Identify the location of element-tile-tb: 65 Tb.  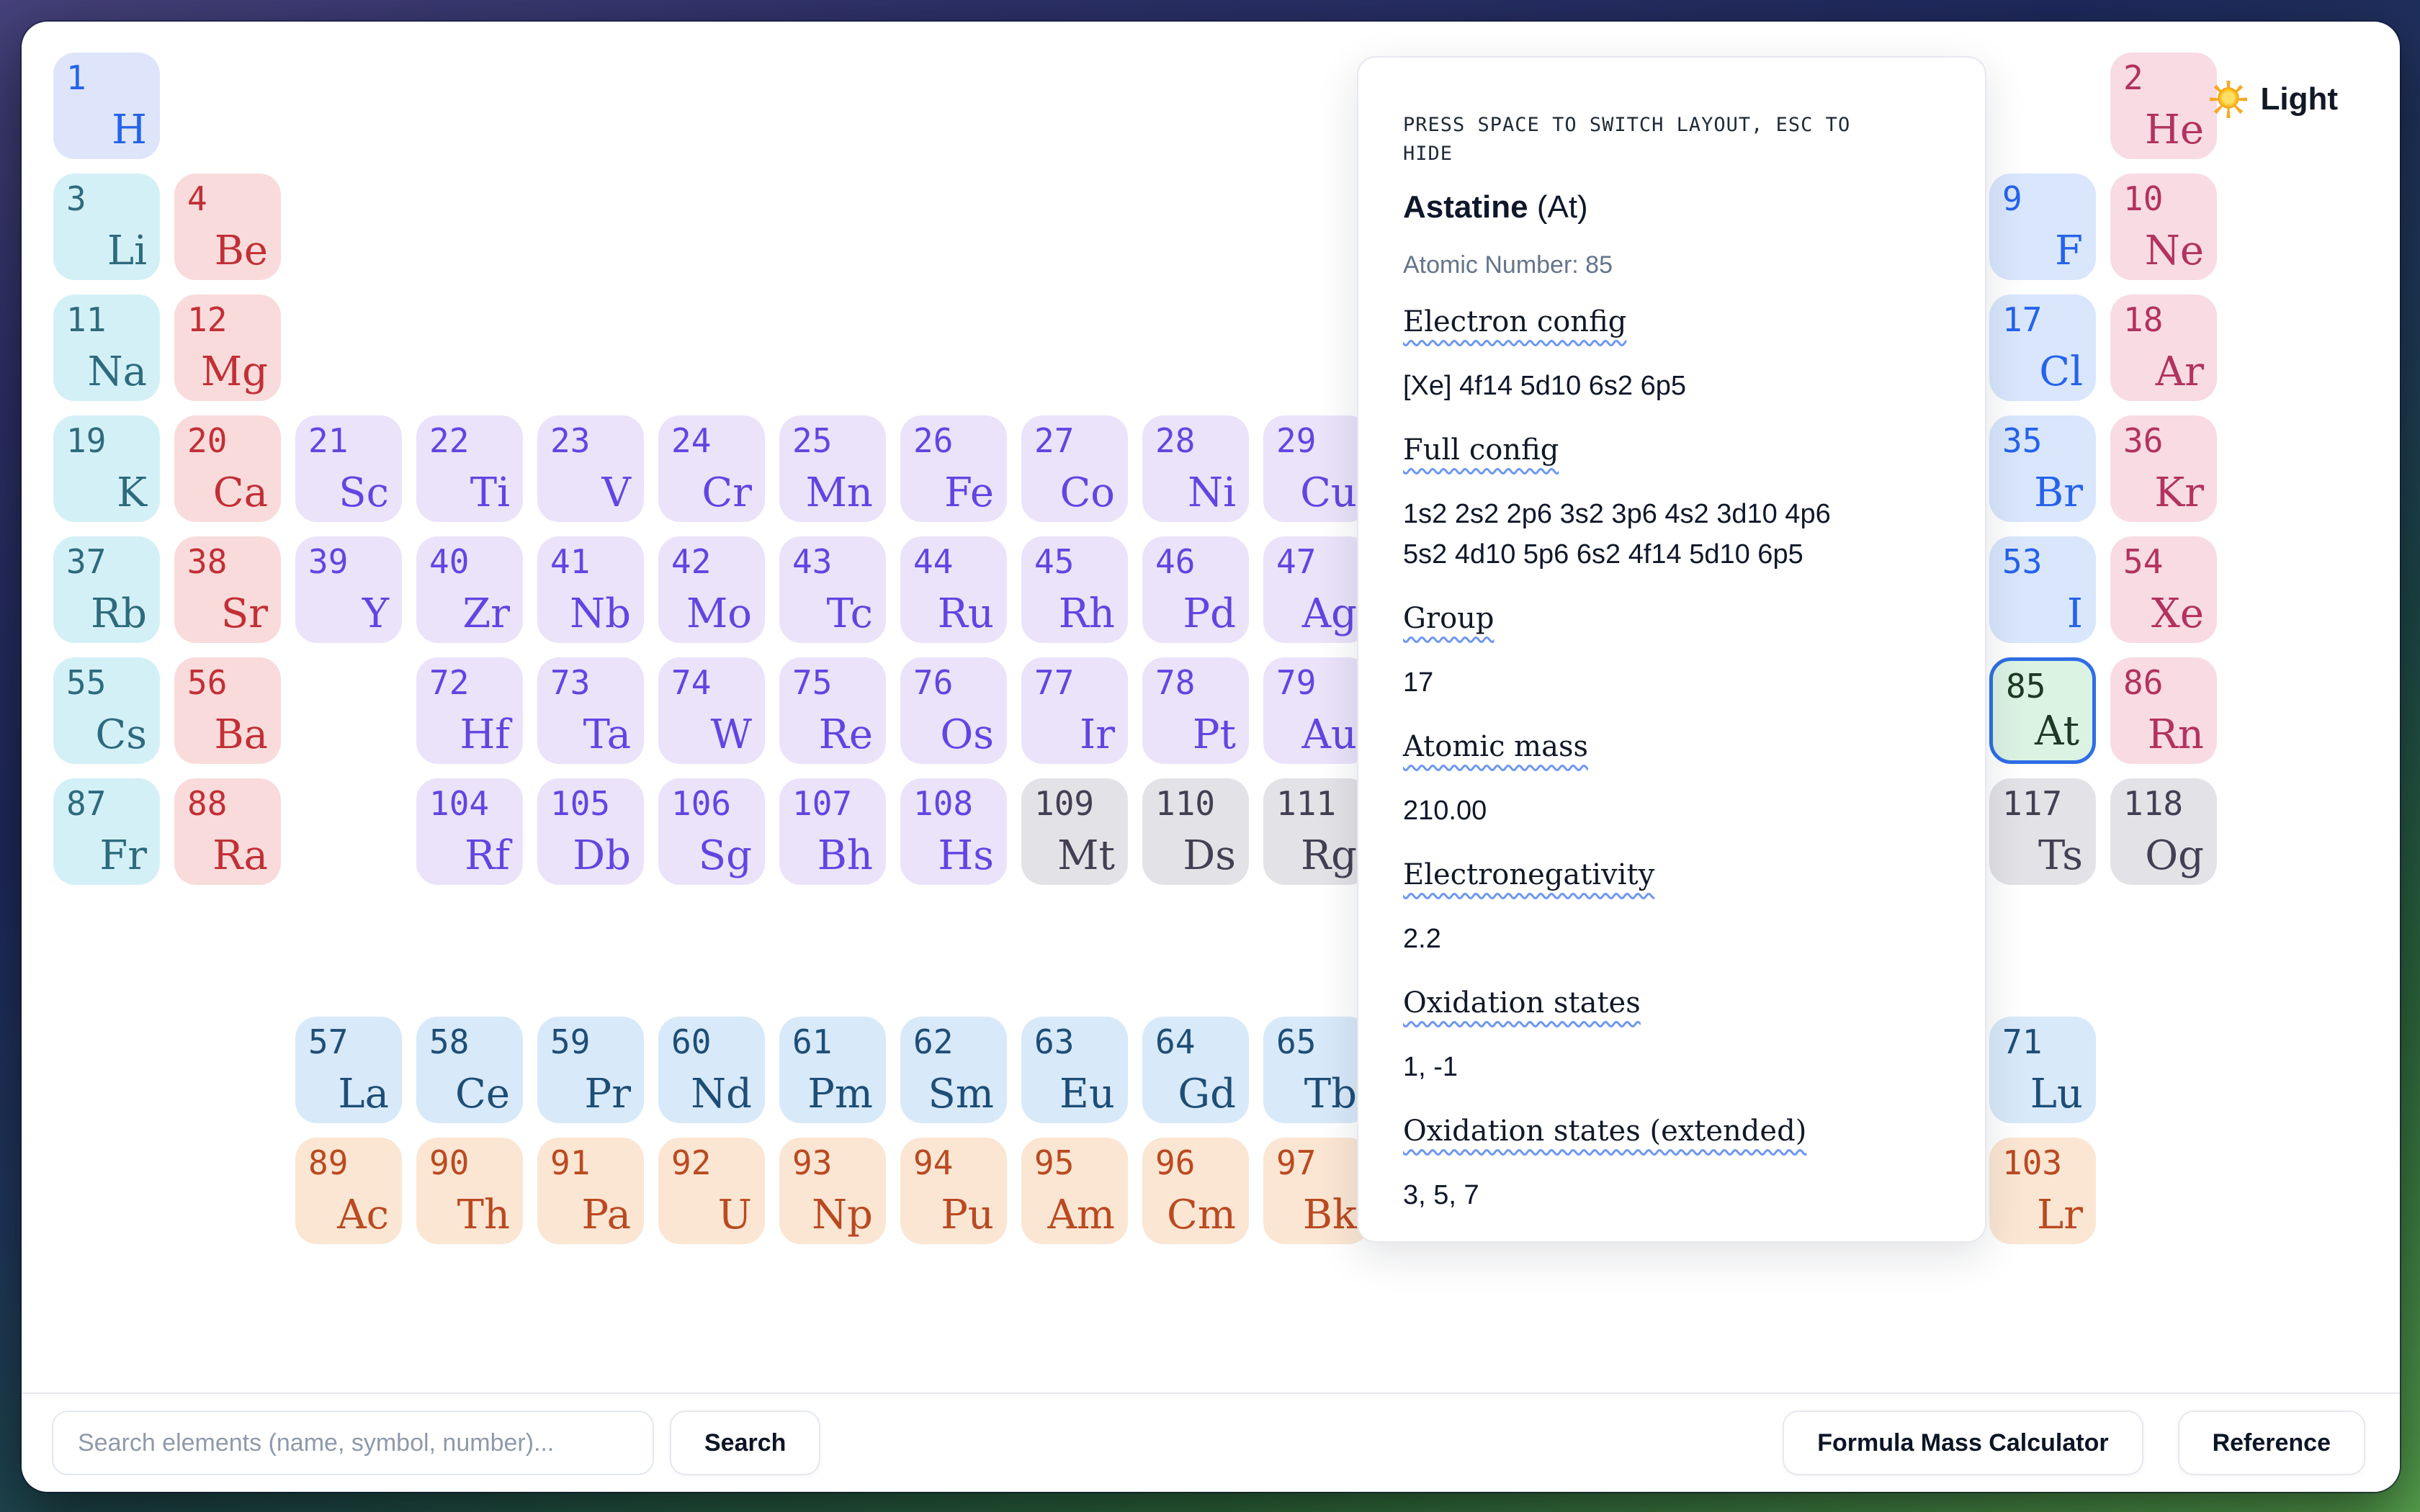
(1316, 1070).